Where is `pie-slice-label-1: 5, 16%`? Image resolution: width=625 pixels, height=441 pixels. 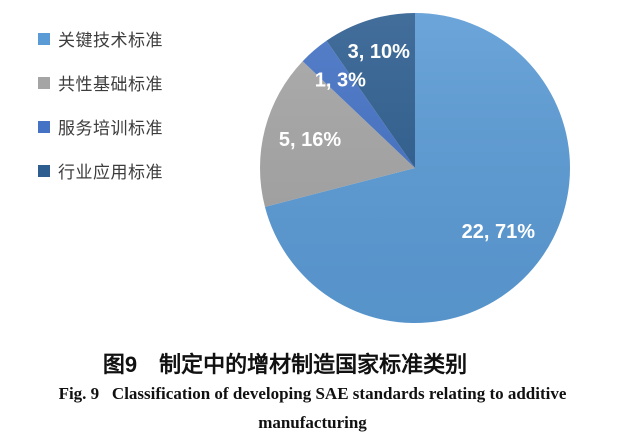 pie-slice-label-1: 5, 16% is located at coordinates (310, 140).